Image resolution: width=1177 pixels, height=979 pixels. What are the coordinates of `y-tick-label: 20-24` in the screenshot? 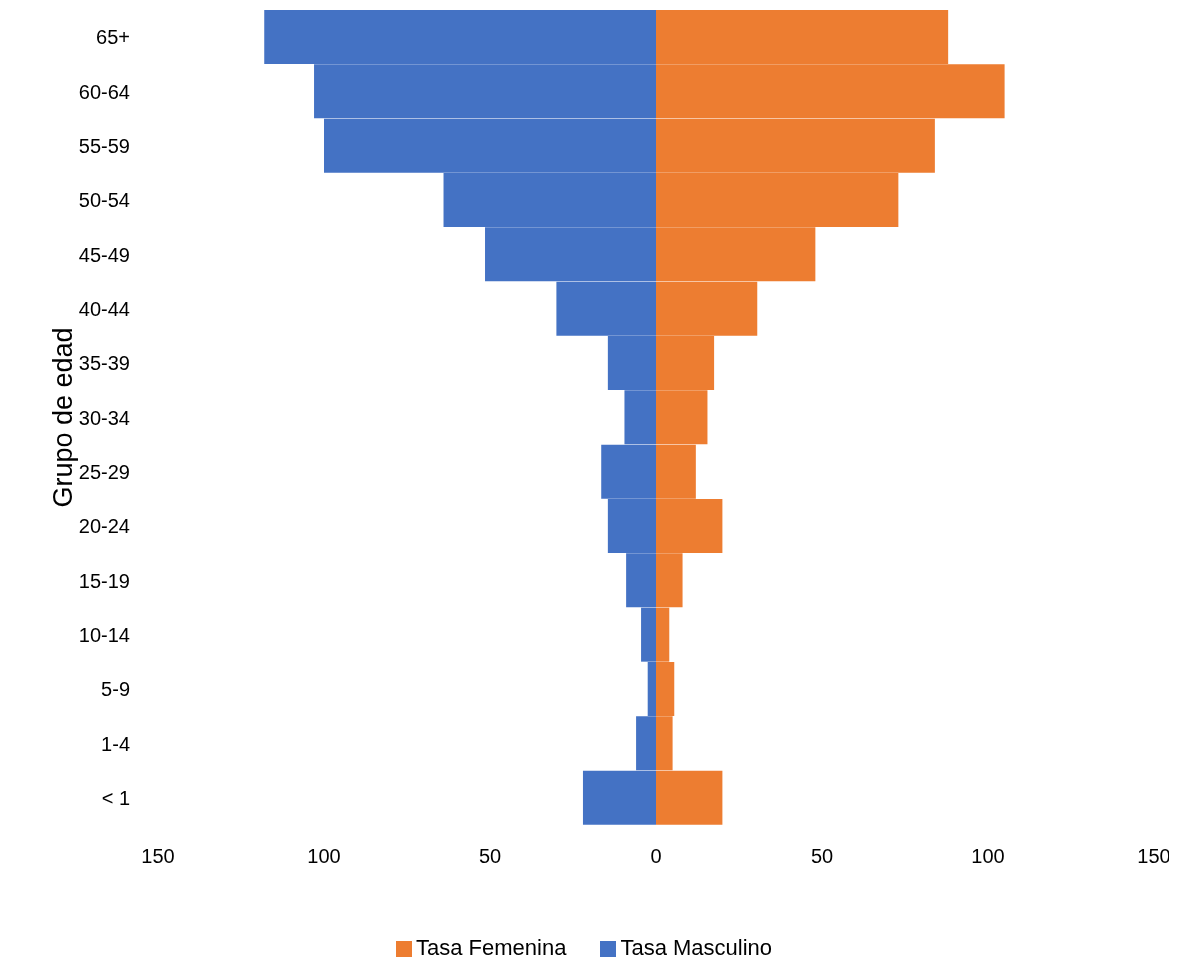 It's located at (104, 526).